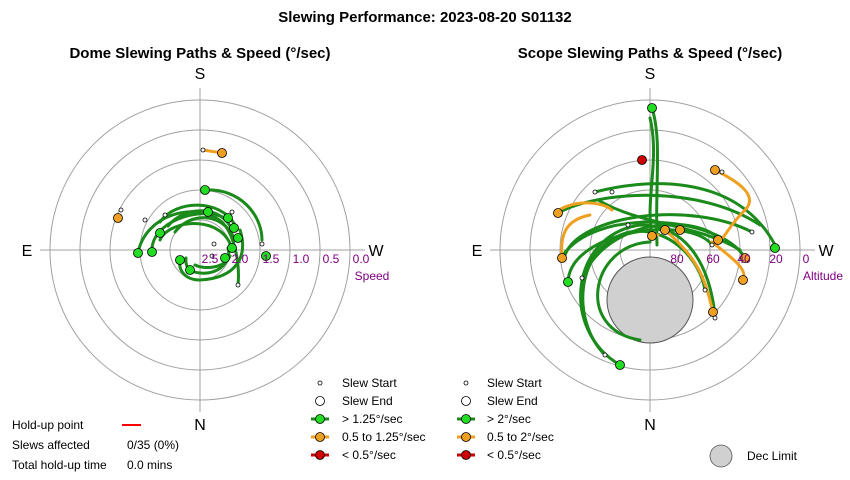 The height and width of the screenshot is (480, 850). I want to click on scope-legend-symbols, so click(595, 424).